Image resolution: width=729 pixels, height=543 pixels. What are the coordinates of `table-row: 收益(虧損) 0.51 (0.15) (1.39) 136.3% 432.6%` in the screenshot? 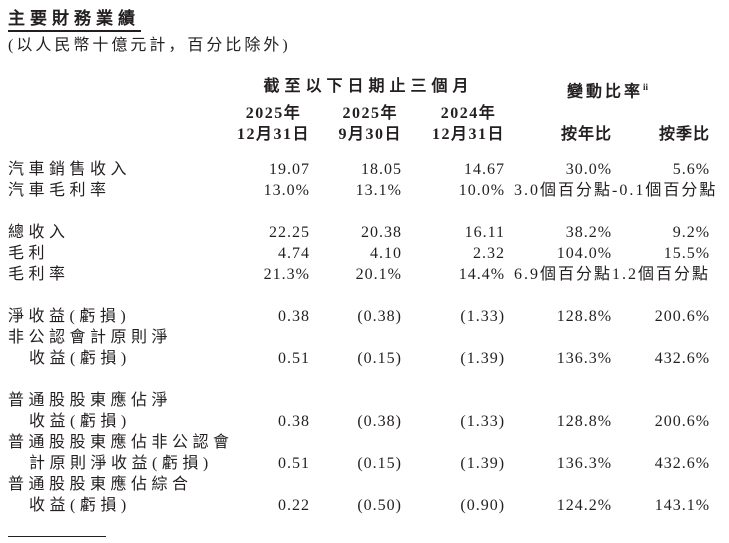 It's located at (359, 358).